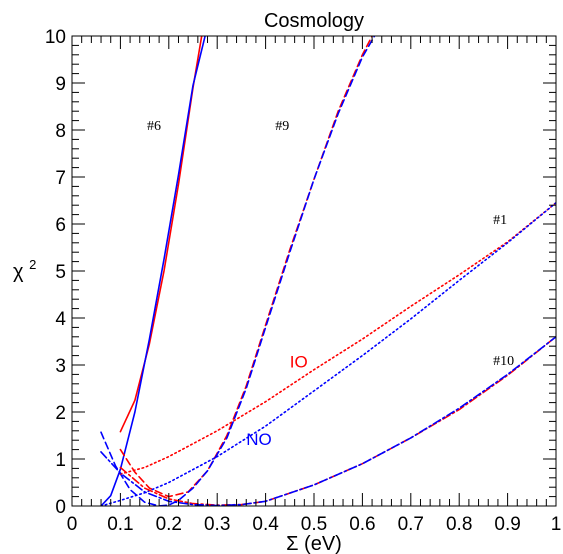 This screenshot has height=554, width=563. What do you see at coordinates (60, 319) in the screenshot?
I see `y-tick-label: 4` at bounding box center [60, 319].